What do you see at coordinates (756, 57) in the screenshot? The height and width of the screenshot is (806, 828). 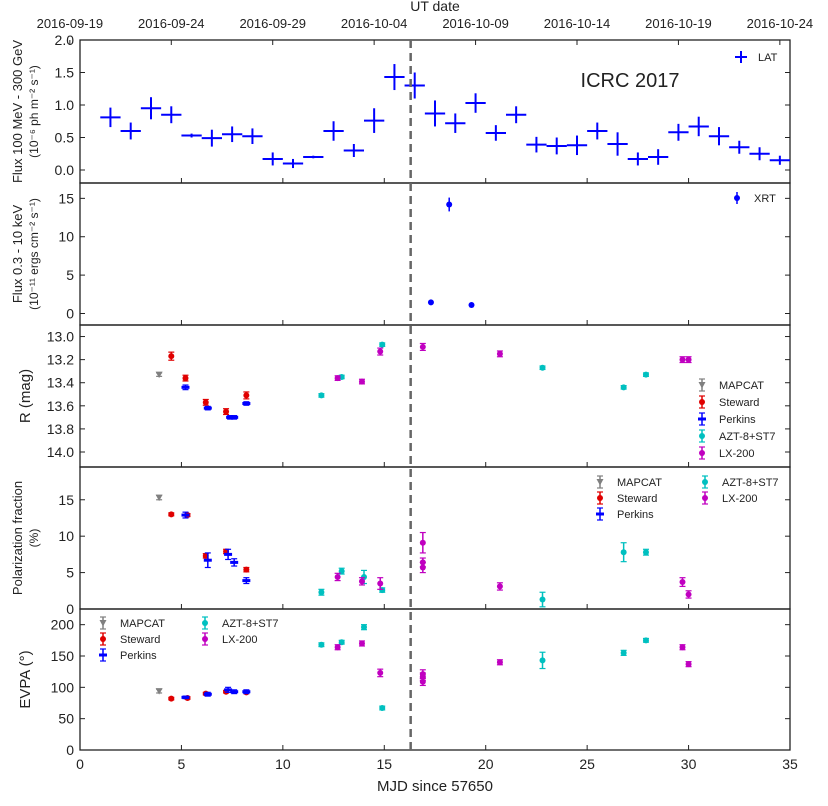 I see `legend: LAT` at bounding box center [756, 57].